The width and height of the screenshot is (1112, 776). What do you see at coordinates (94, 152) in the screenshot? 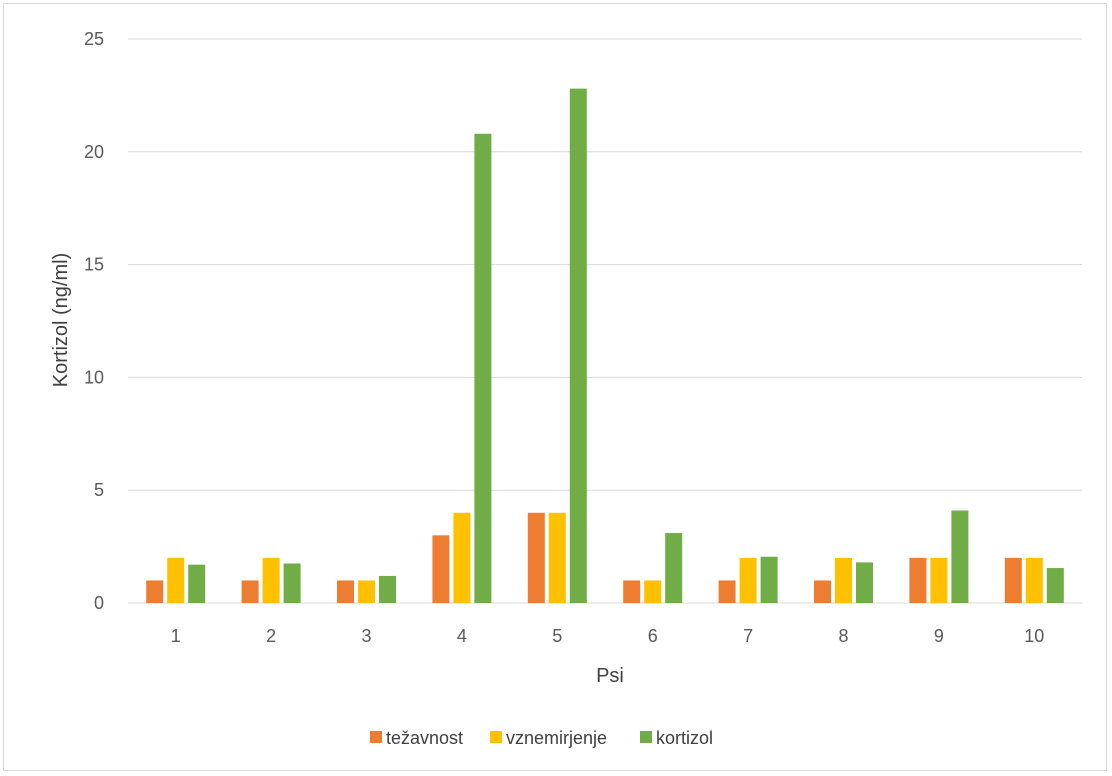
I see `y-tick-label: 20` at bounding box center [94, 152].